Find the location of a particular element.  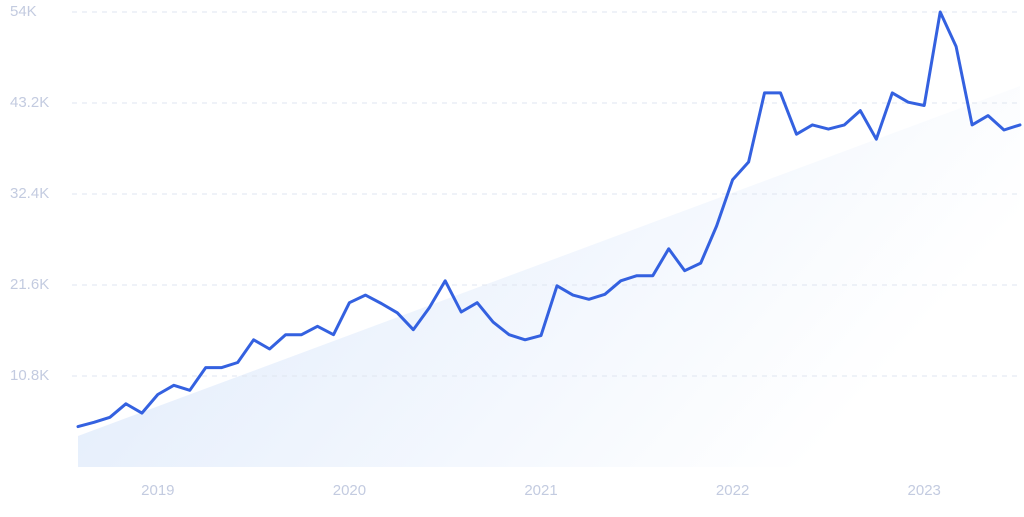

y-tick-label: 54K is located at coordinates (23, 11).